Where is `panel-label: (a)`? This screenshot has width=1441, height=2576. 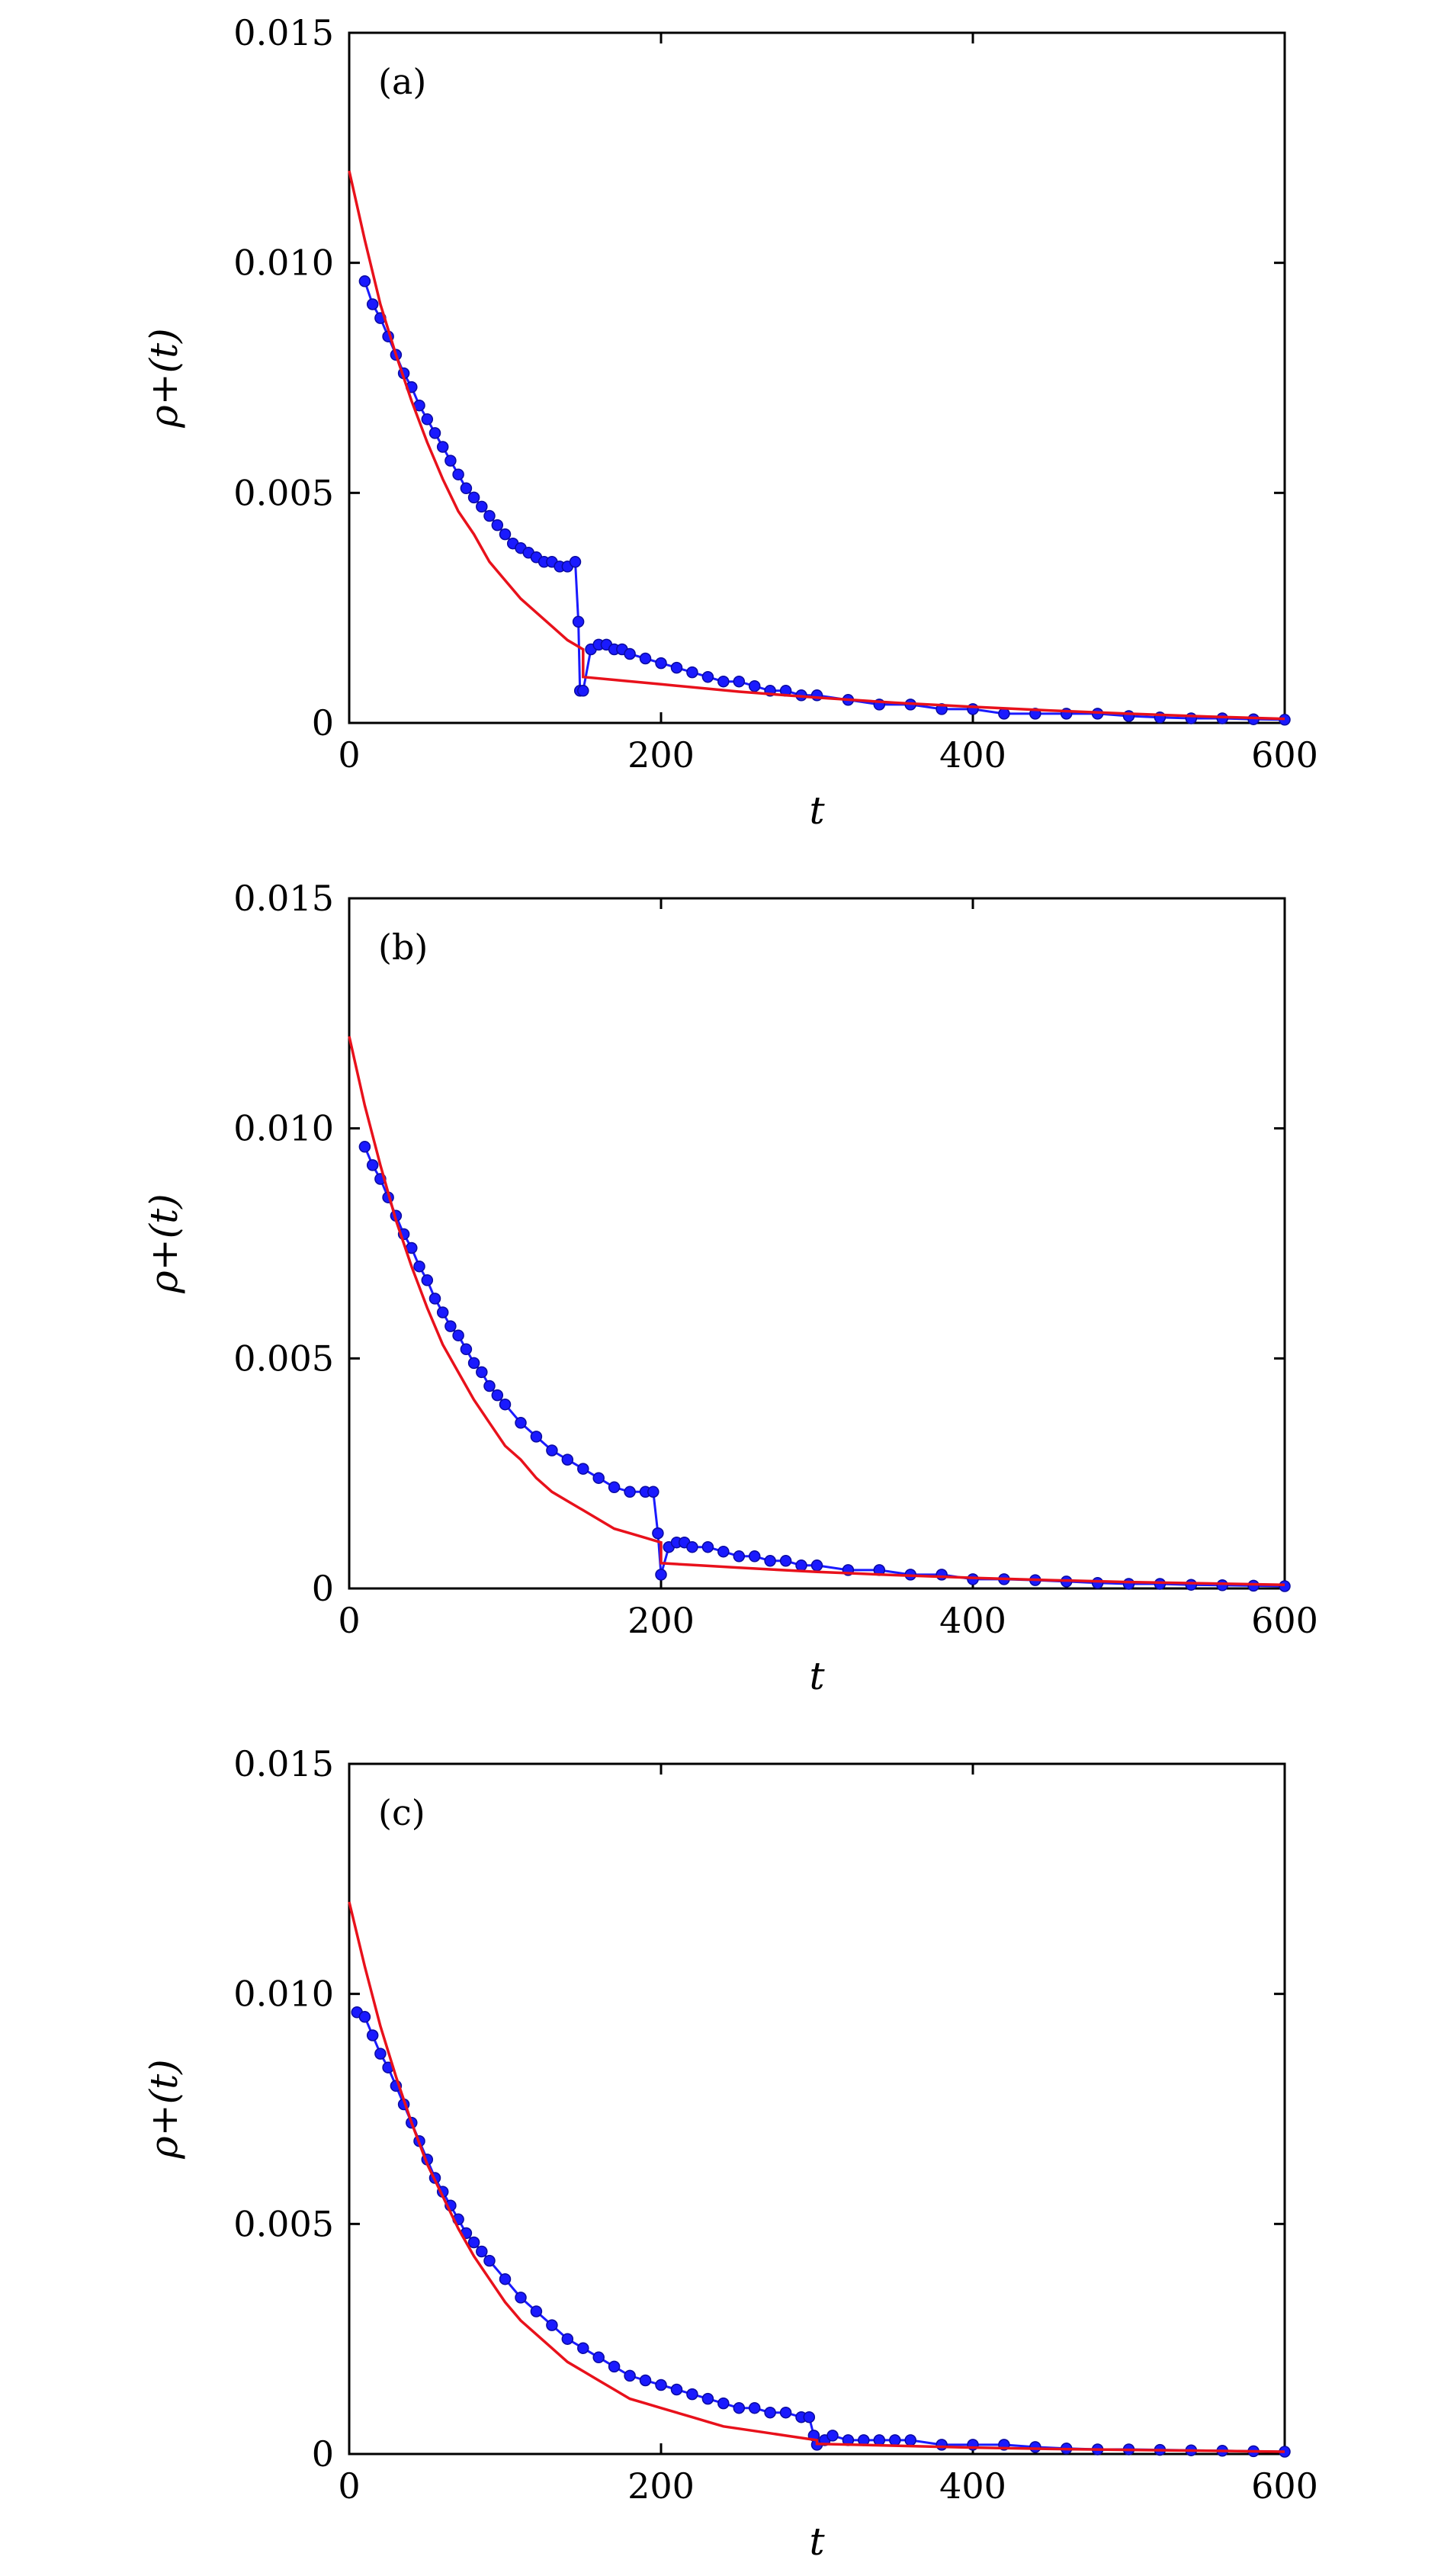
panel-label: (a) is located at coordinates (402, 81).